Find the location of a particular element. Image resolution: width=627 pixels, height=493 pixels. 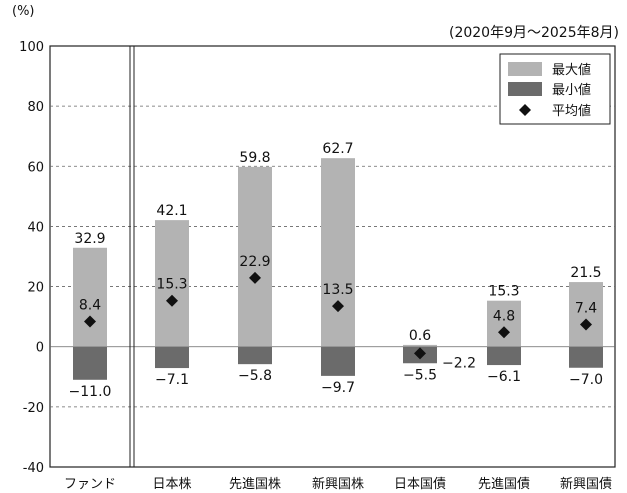

avg-value-label: 15.3 is located at coordinates (171, 285).